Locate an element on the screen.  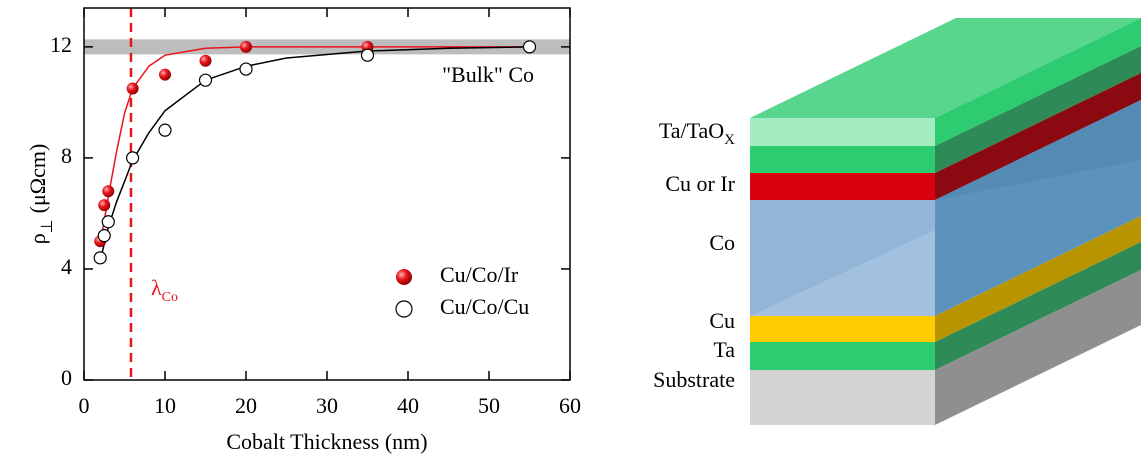
layer-label: Cu or Ir is located at coordinates (700, 183).